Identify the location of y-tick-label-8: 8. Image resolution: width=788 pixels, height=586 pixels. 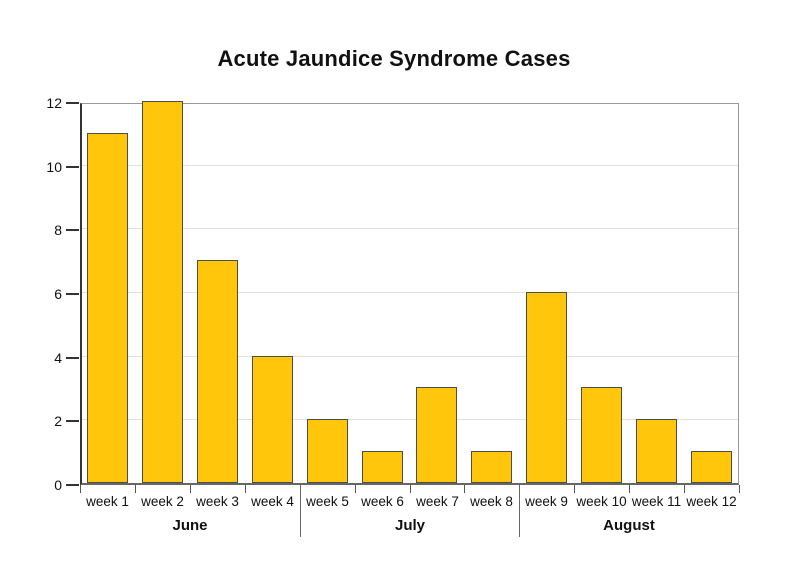
(58, 230).